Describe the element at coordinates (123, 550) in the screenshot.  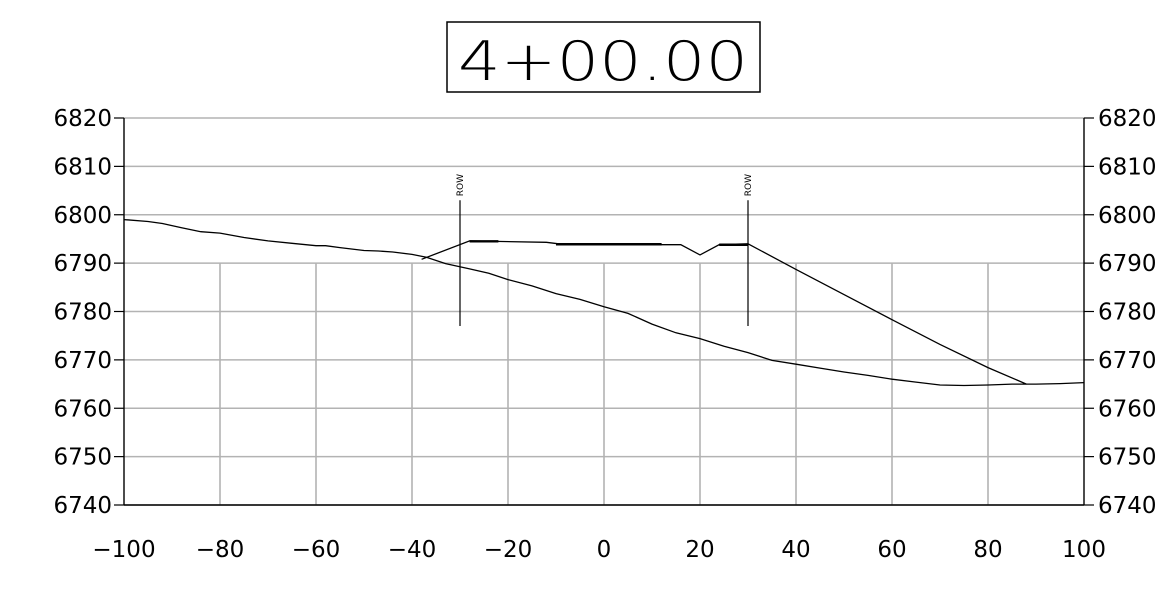
I see `x-tick-label: −100` at that location.